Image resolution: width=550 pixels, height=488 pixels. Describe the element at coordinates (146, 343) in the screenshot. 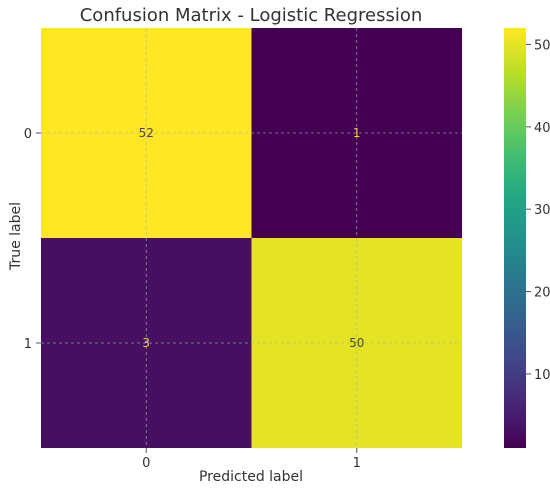

I see `cell-value-label: 3` at that location.